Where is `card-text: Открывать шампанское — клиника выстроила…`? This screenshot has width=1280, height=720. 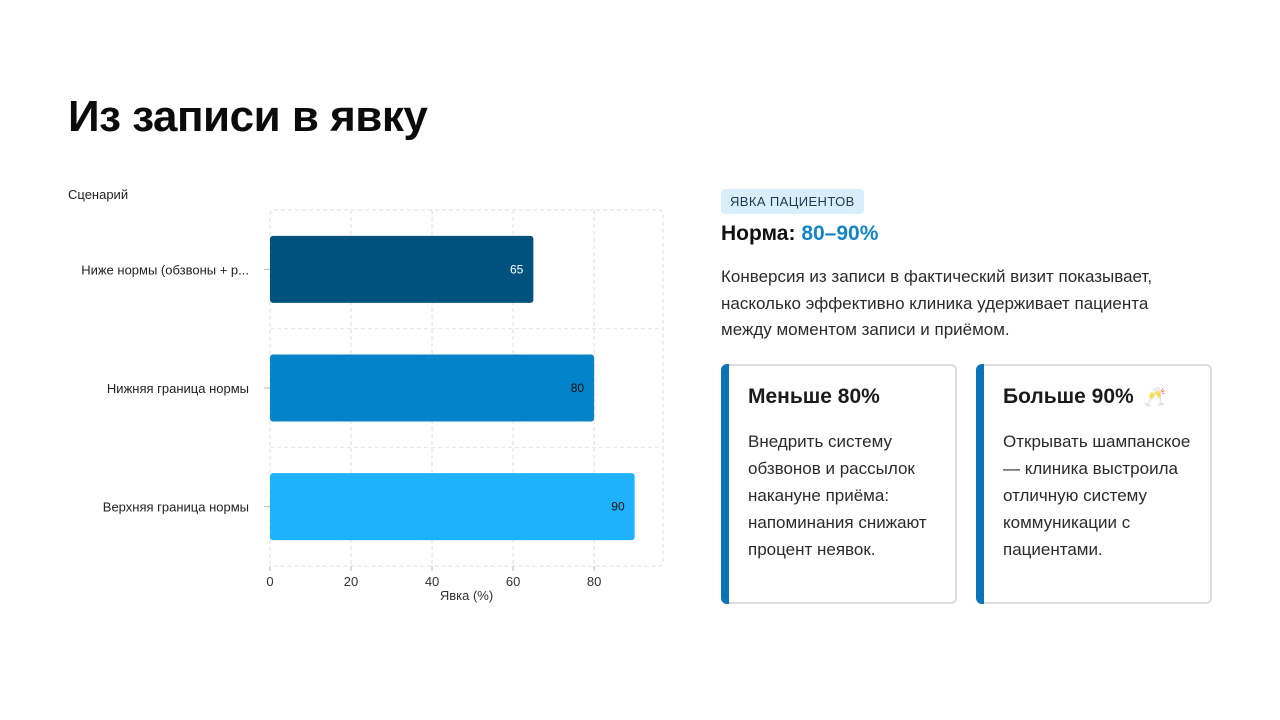 card-text: Открывать шампанское — клиника выстроила… is located at coordinates (1097, 495).